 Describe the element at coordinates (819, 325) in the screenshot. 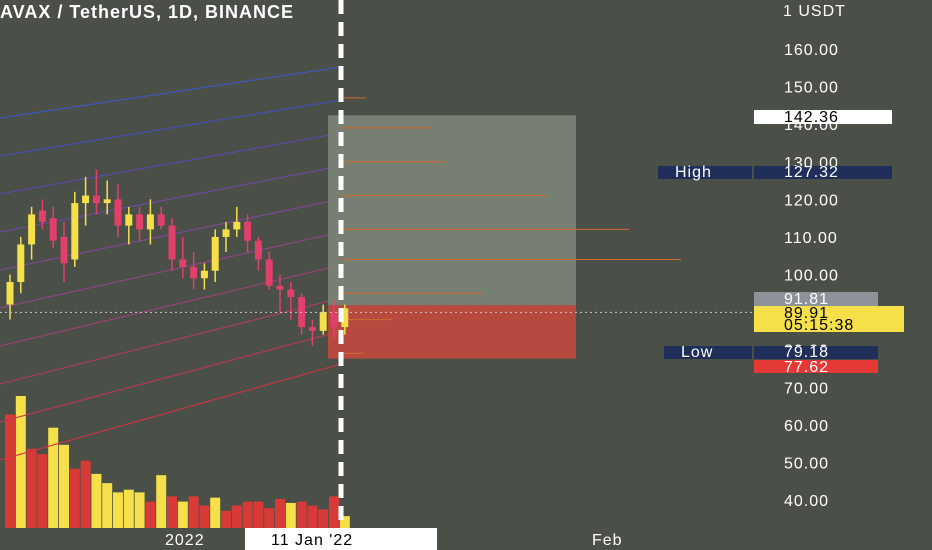

I see `svg-text: 05:15:38` at that location.